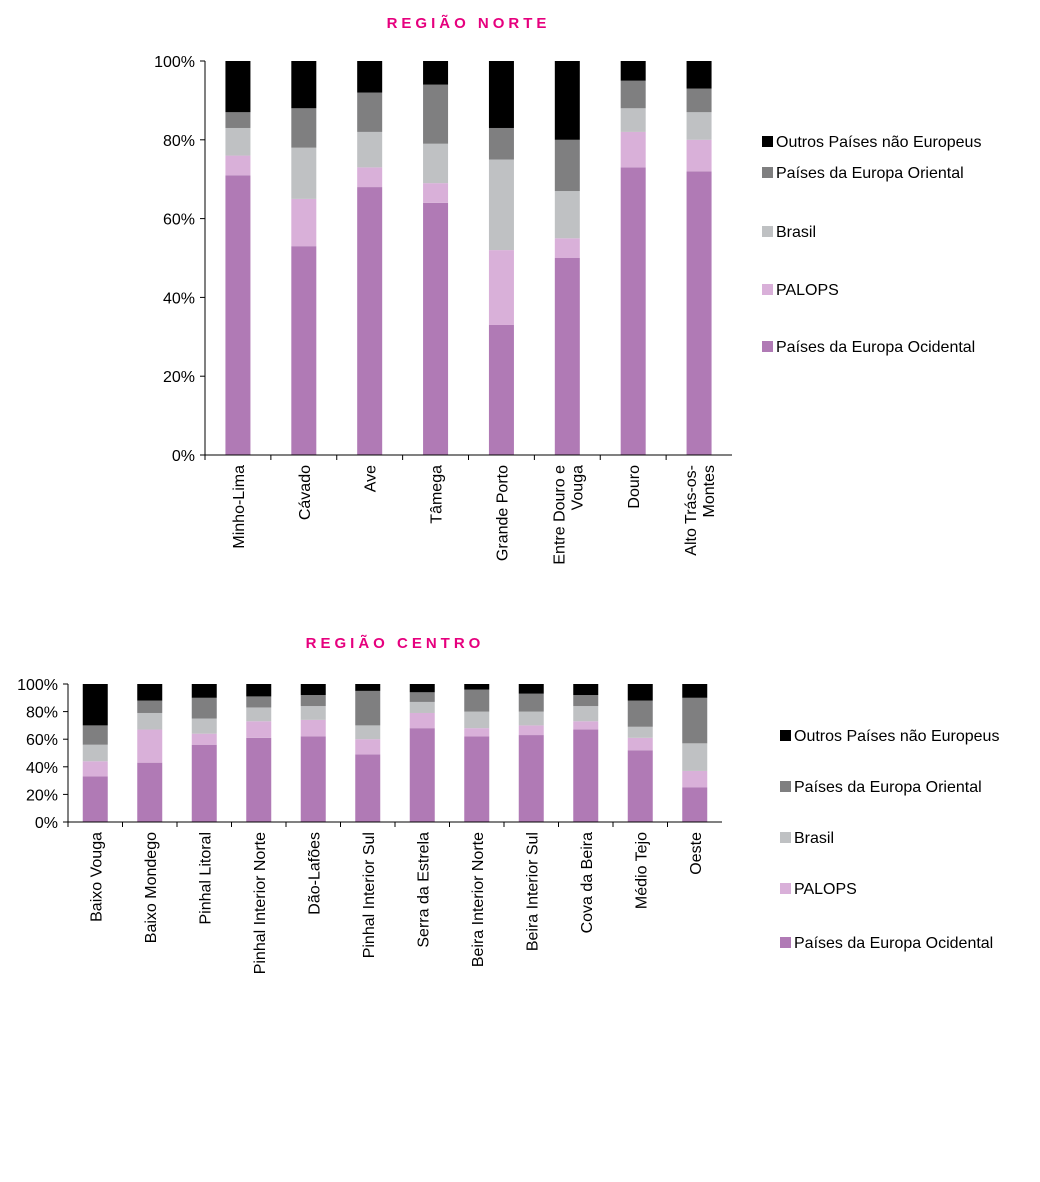  What do you see at coordinates (369, 895) in the screenshot?
I see `x-tick-label: Pinhal Interior Sul` at bounding box center [369, 895].